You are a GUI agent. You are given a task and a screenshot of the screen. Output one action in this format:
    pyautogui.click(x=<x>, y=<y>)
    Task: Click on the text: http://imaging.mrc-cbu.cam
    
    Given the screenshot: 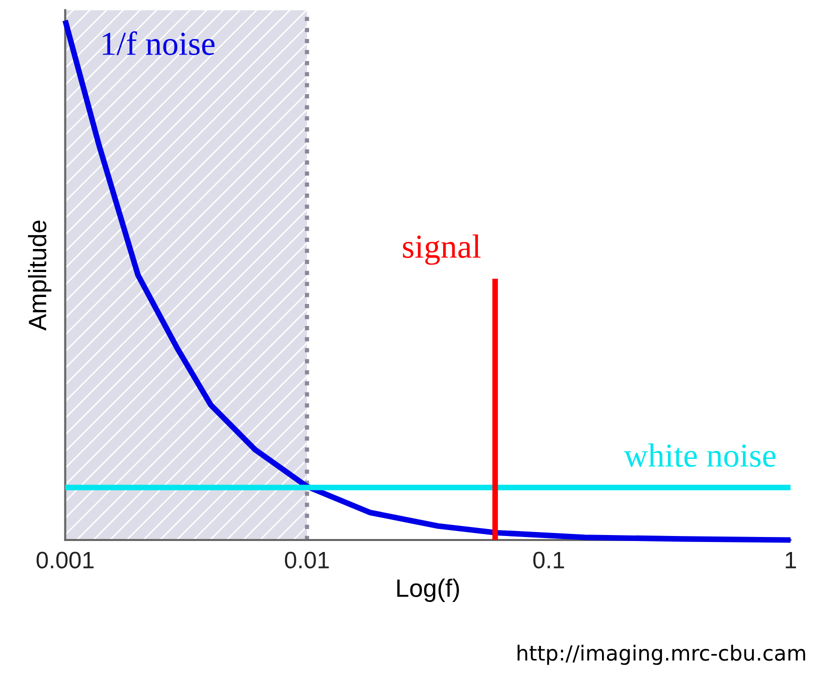 What is the action you would take?
    pyautogui.click(x=662, y=654)
    